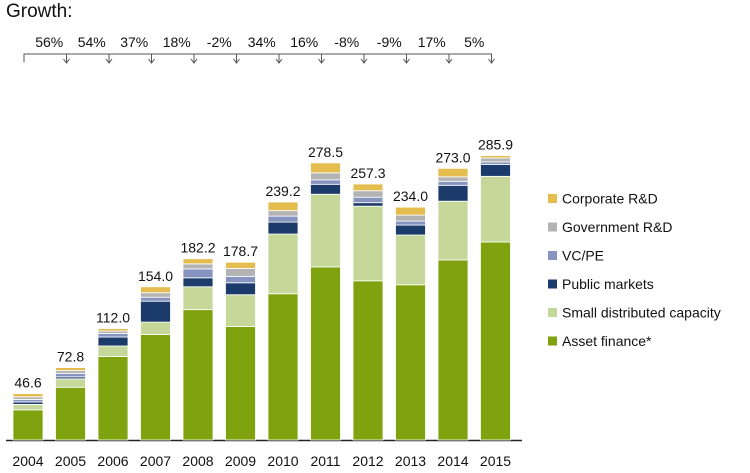 Image resolution: width=750 pixels, height=473 pixels. What do you see at coordinates (368, 194) in the screenshot?
I see `bar-segment-2012-government-r-d` at bounding box center [368, 194].